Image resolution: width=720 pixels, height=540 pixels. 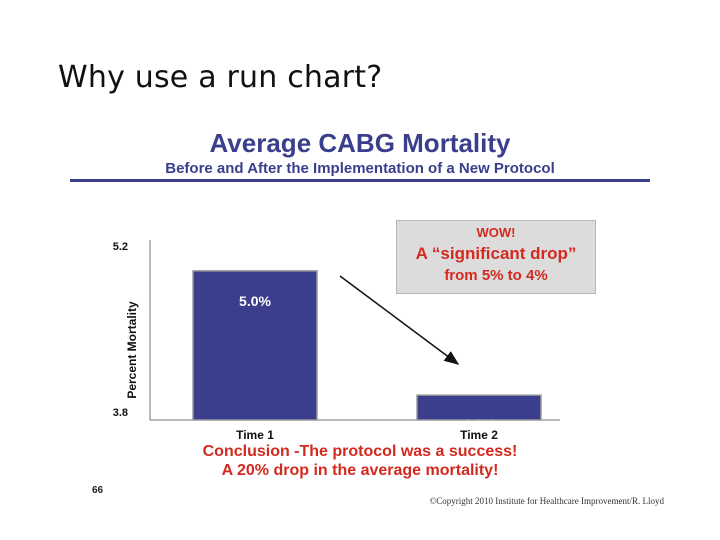 I want to click on x-tick-label-1: Time 1, so click(x=255, y=435).